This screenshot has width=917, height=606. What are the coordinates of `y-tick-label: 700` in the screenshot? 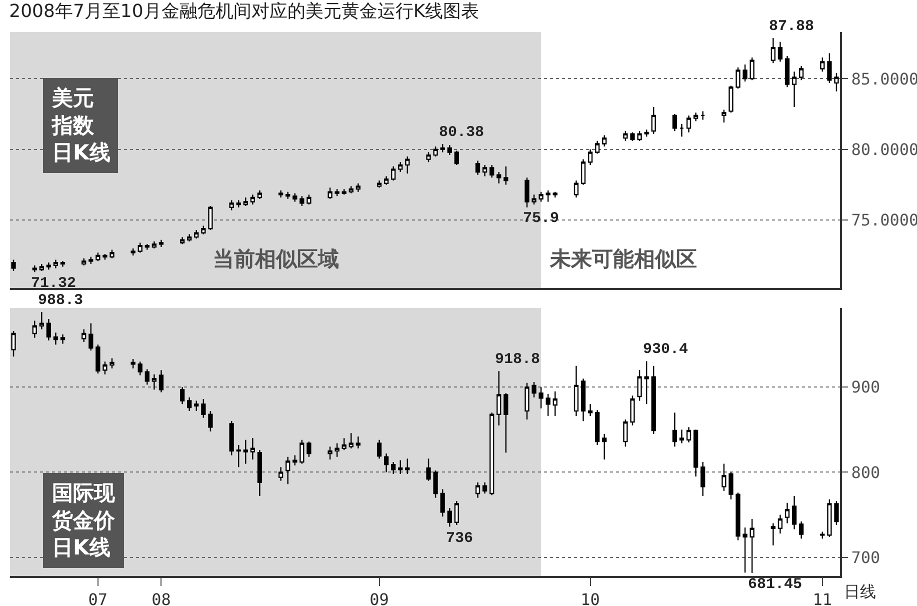 It's located at (865, 557).